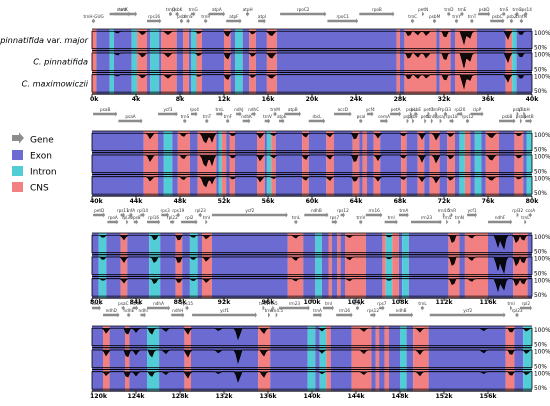  I want to click on gene-label: trnT, so click(472, 16).